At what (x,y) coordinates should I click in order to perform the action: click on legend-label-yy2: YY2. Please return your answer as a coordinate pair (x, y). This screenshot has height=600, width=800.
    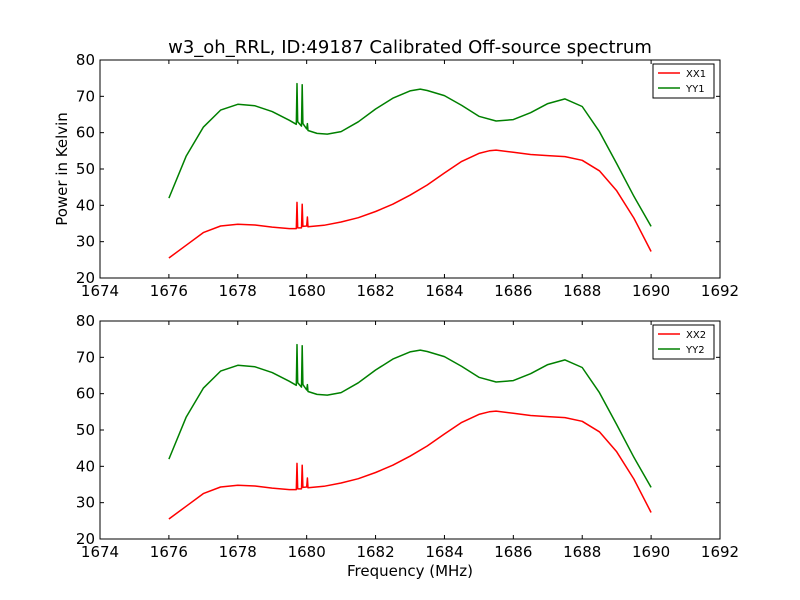
    Looking at the image, I should click on (695, 350).